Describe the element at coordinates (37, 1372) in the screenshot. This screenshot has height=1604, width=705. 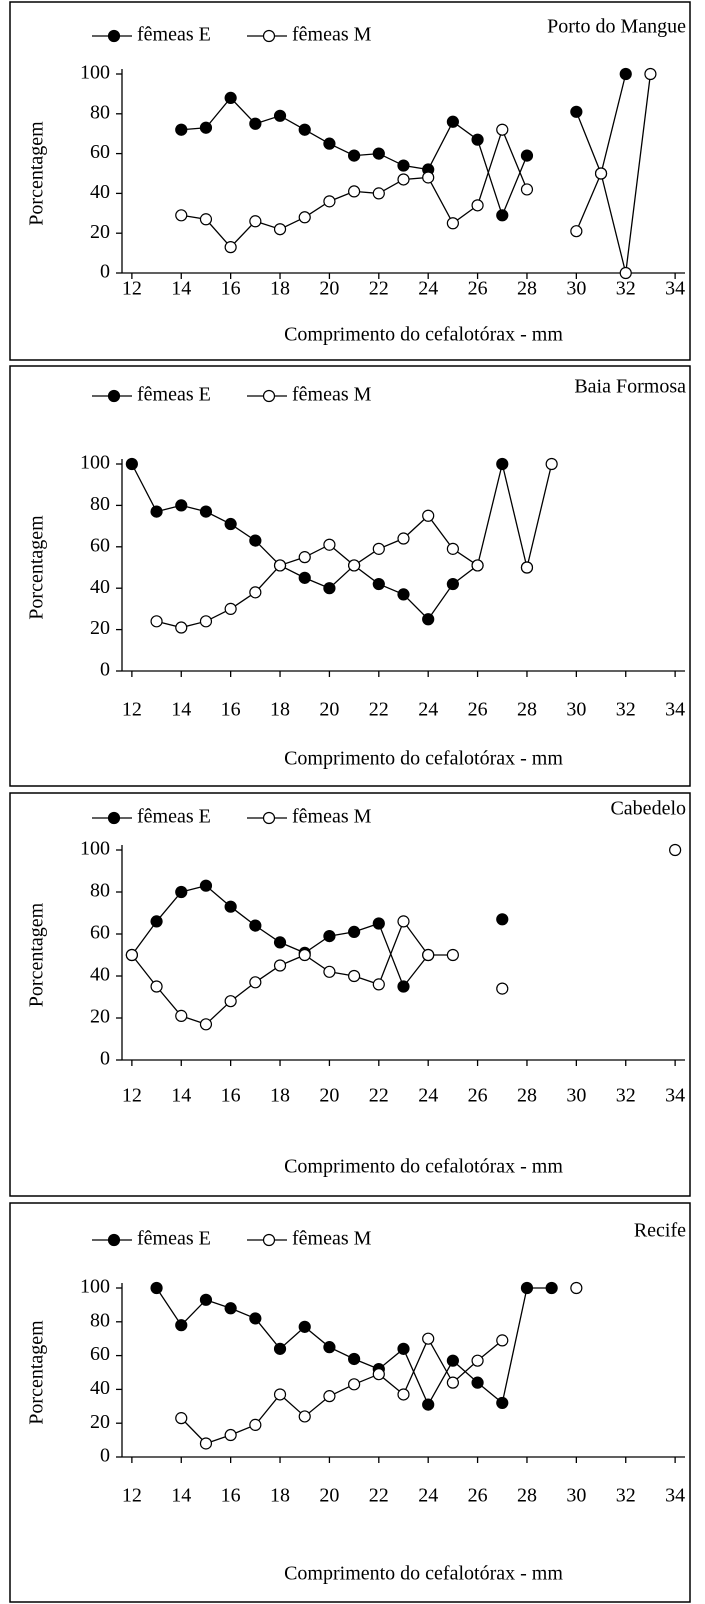
I see `y-axis-label: Porcentagem` at that location.